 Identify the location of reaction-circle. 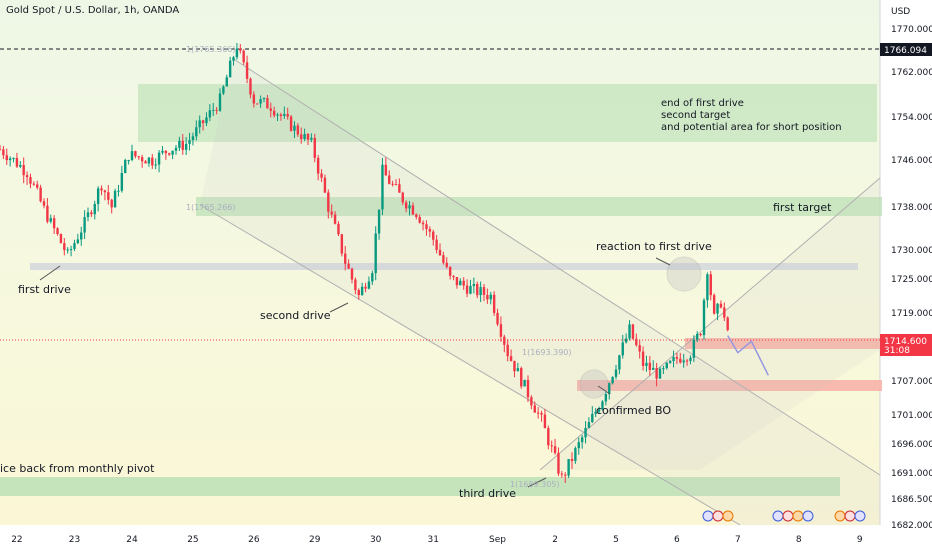
(684, 274).